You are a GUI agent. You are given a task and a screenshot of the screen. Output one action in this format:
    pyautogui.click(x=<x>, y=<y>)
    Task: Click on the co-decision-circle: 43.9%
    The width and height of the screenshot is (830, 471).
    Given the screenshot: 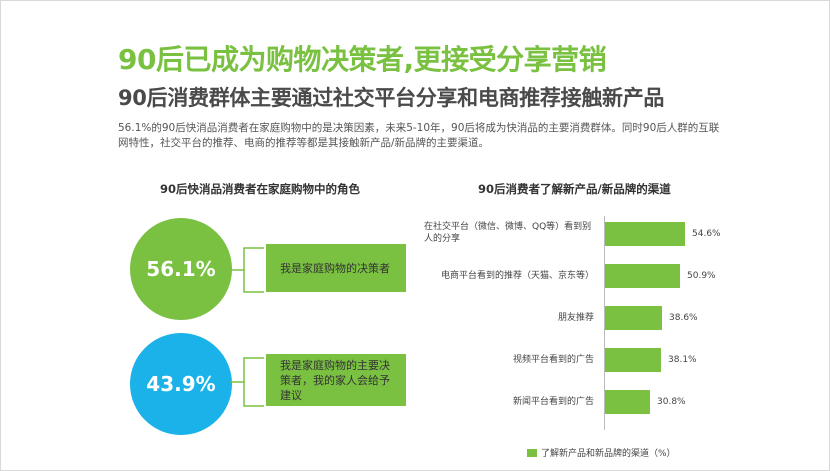 What is the action you would take?
    pyautogui.click(x=181, y=384)
    